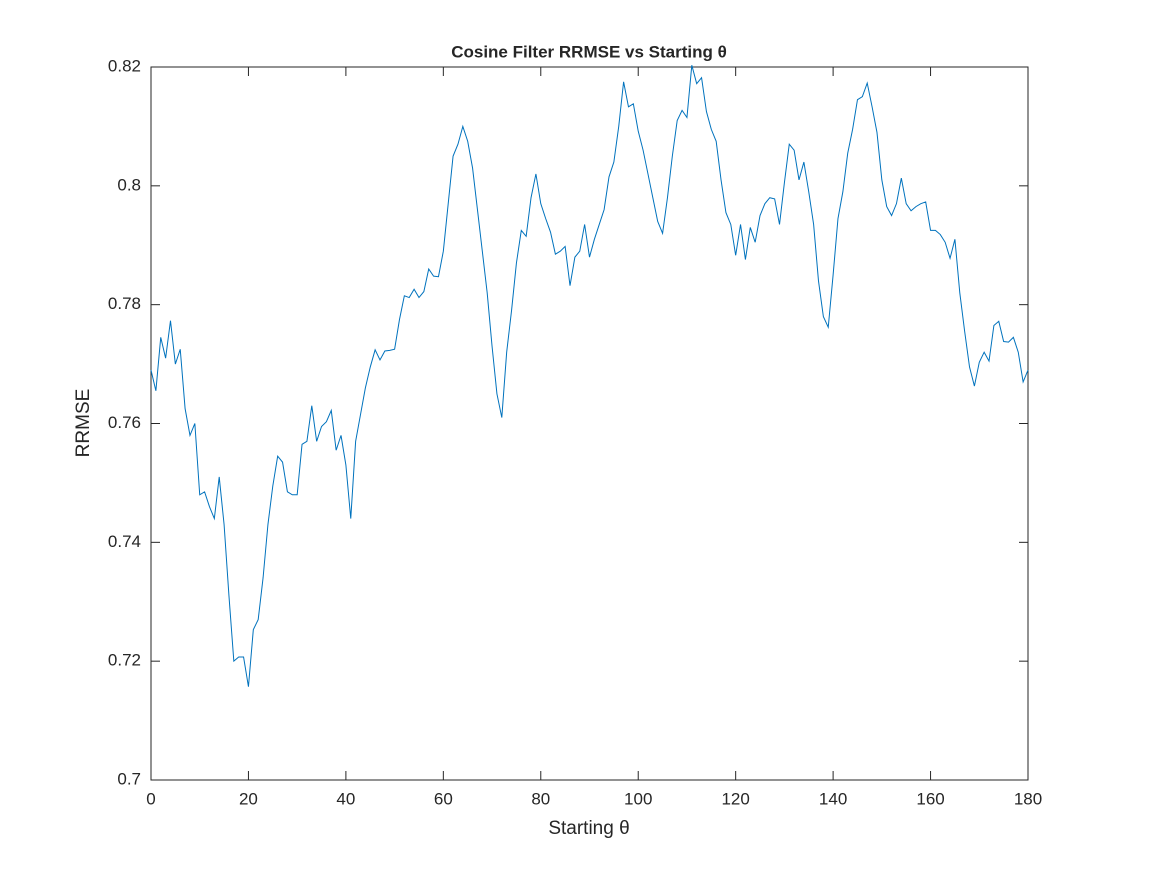 This screenshot has width=1167, height=875. I want to click on x-tick-label: 140, so click(833, 798).